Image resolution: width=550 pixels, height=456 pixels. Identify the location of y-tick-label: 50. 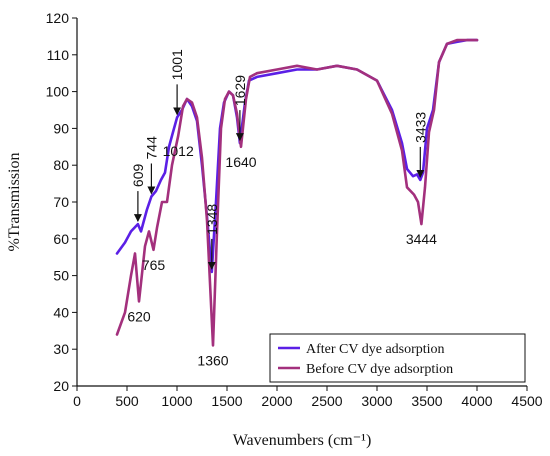
(61, 276).